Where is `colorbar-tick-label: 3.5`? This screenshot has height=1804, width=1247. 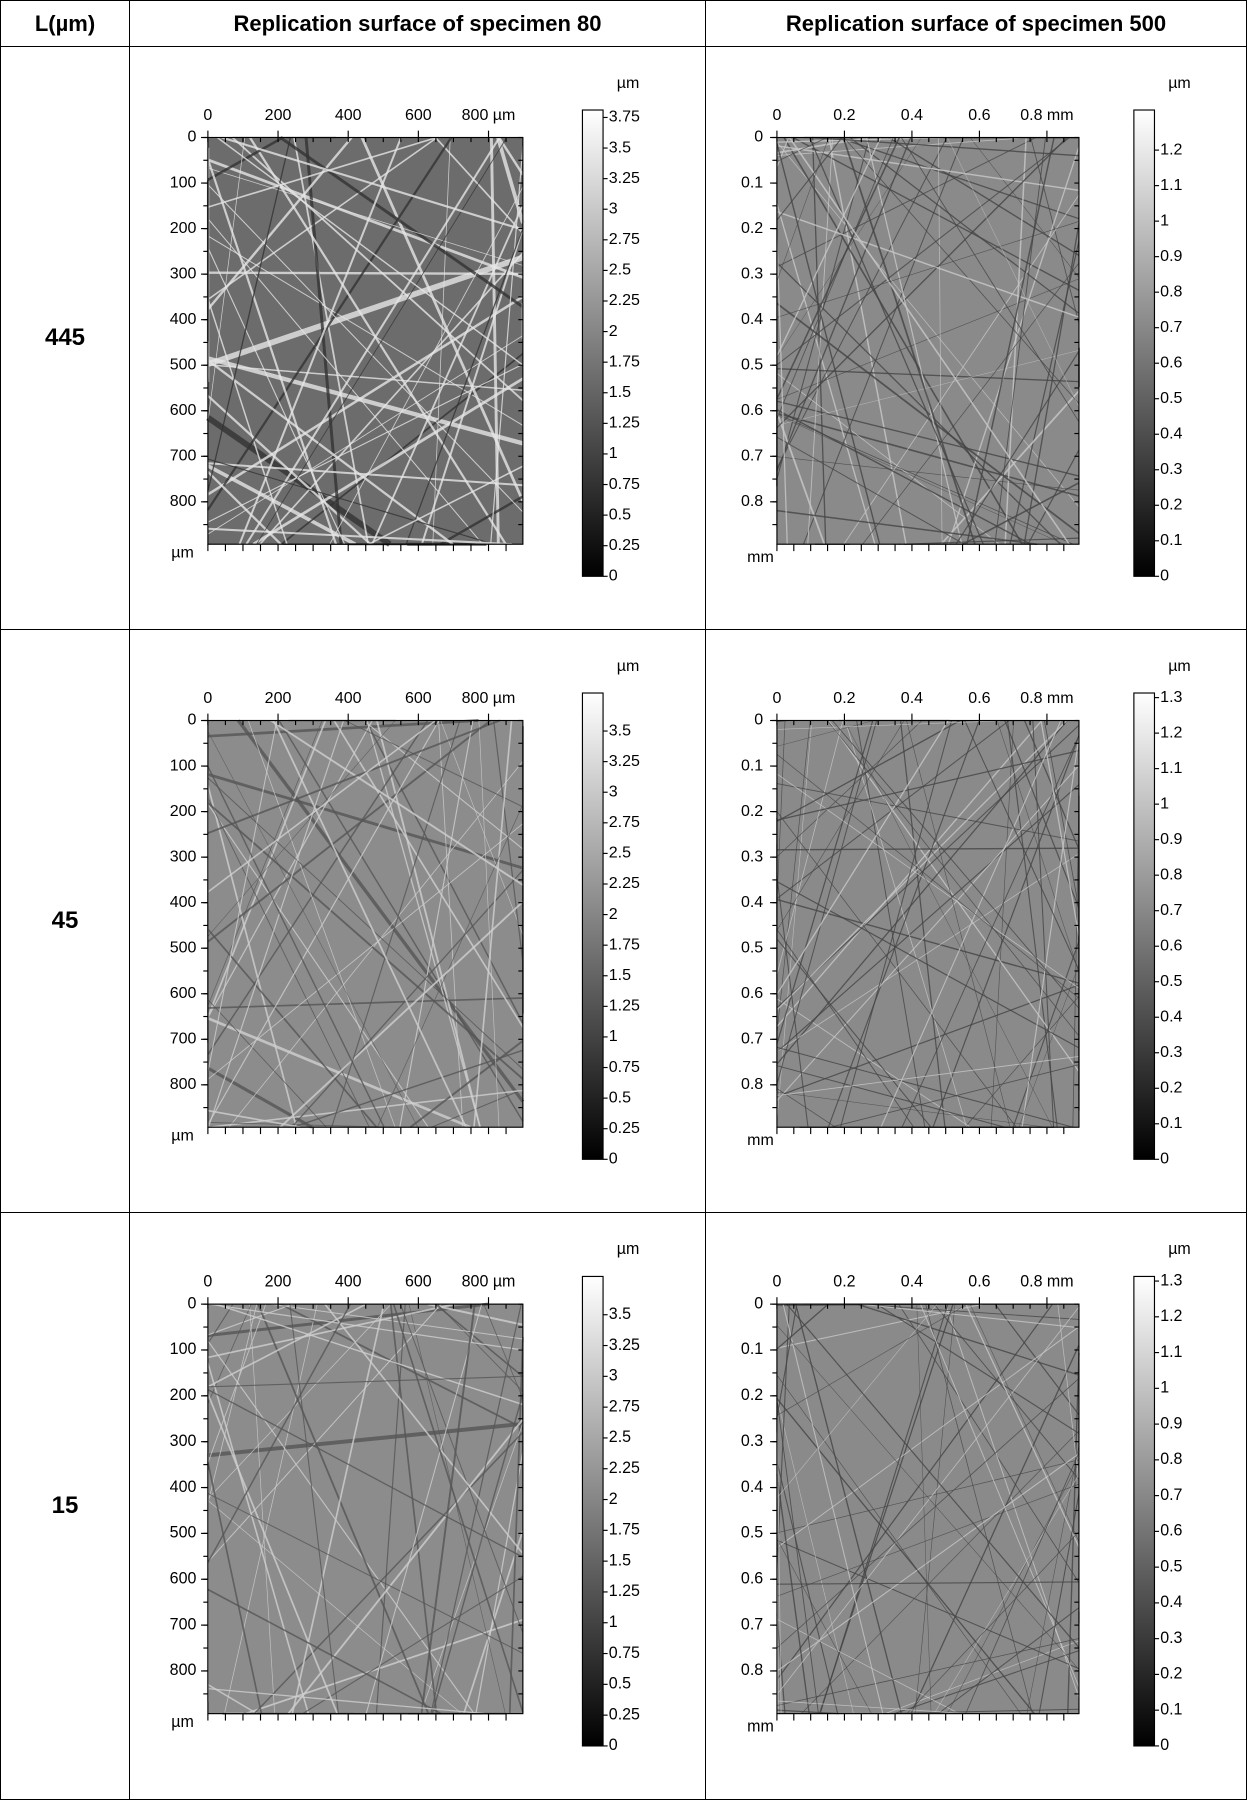 colorbar-tick-label: 3.5 is located at coordinates (620, 147).